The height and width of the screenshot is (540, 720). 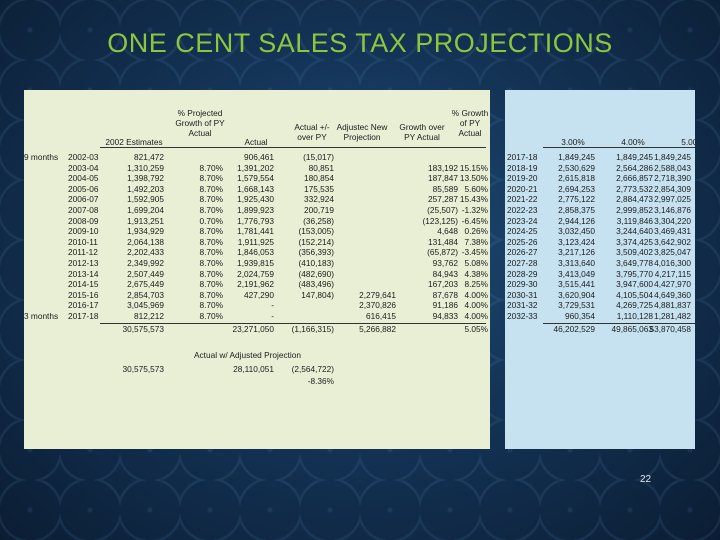 I want to click on row-year: 2014-15, so click(x=83, y=284).